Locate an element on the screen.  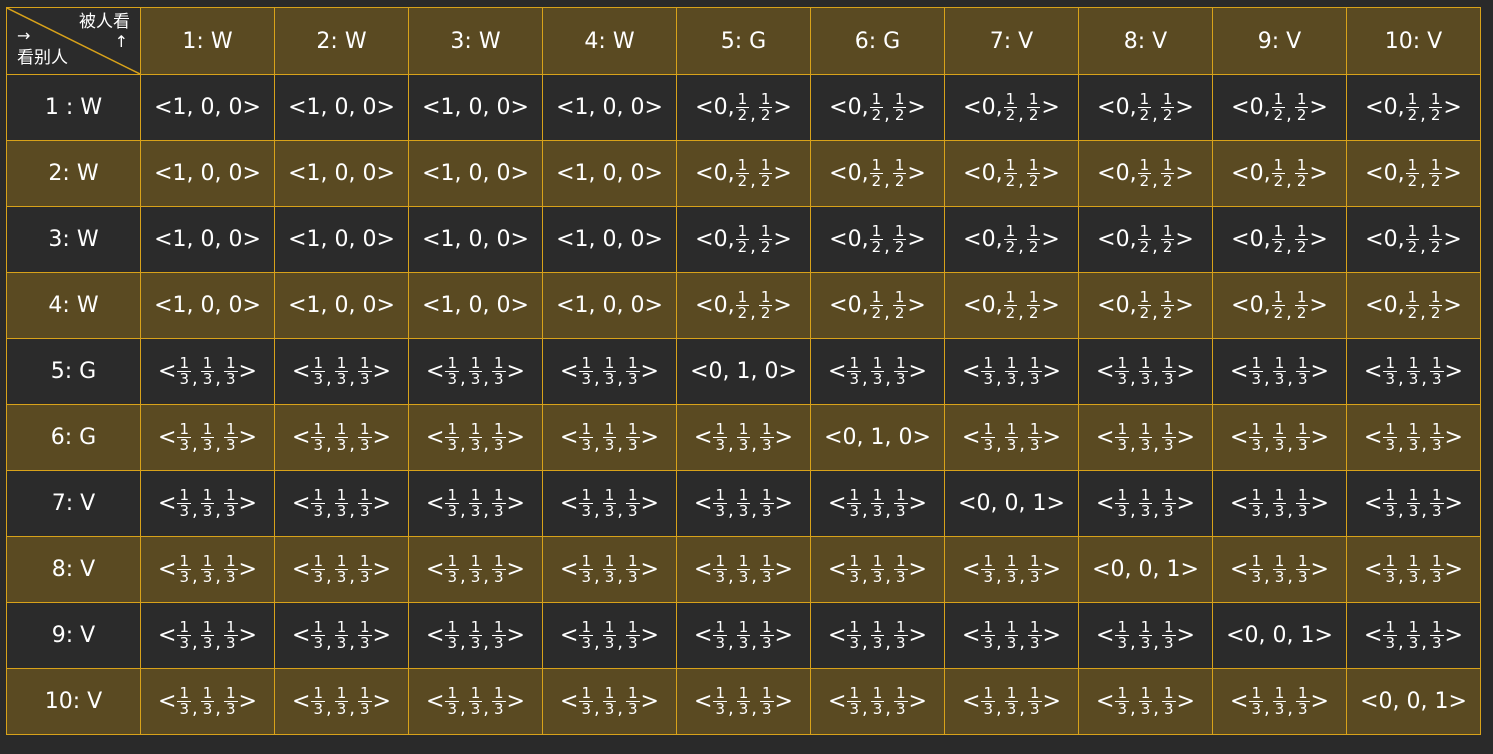
column-header: 2: W is located at coordinates (341, 41).